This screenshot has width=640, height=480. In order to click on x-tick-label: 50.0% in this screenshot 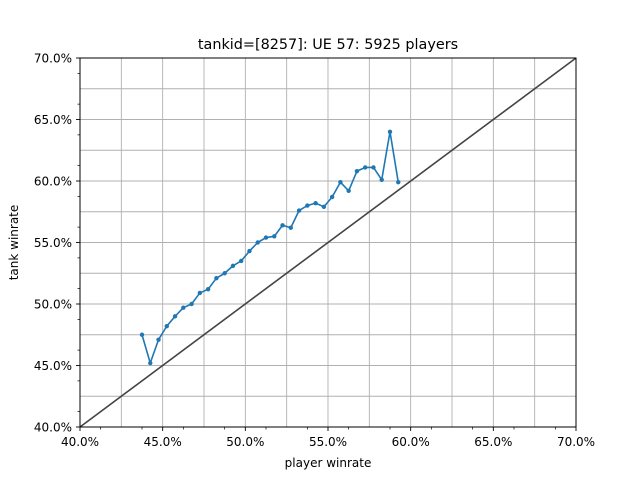, I will do `click(245, 442)`.